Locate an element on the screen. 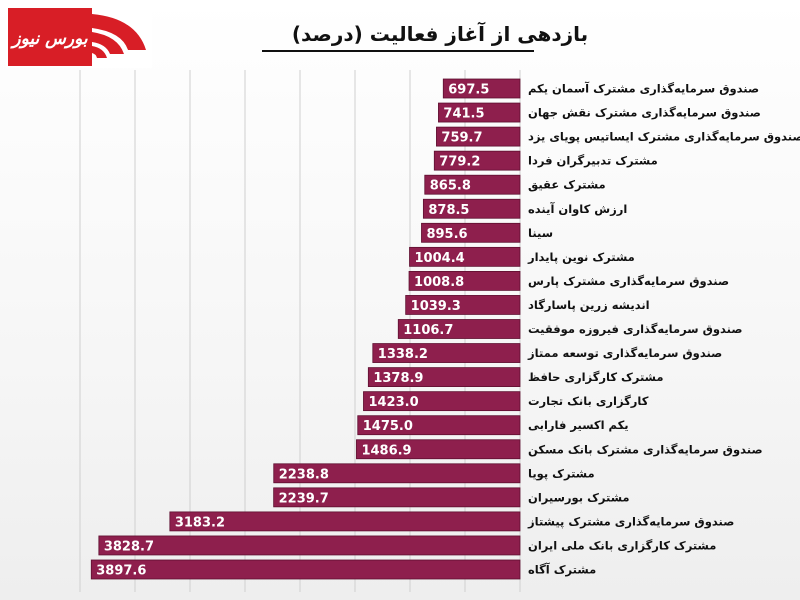 This screenshot has width=800, height=600. chart-title: بازدهی از آغاز فعالیت (درصد) is located at coordinates (440, 34).